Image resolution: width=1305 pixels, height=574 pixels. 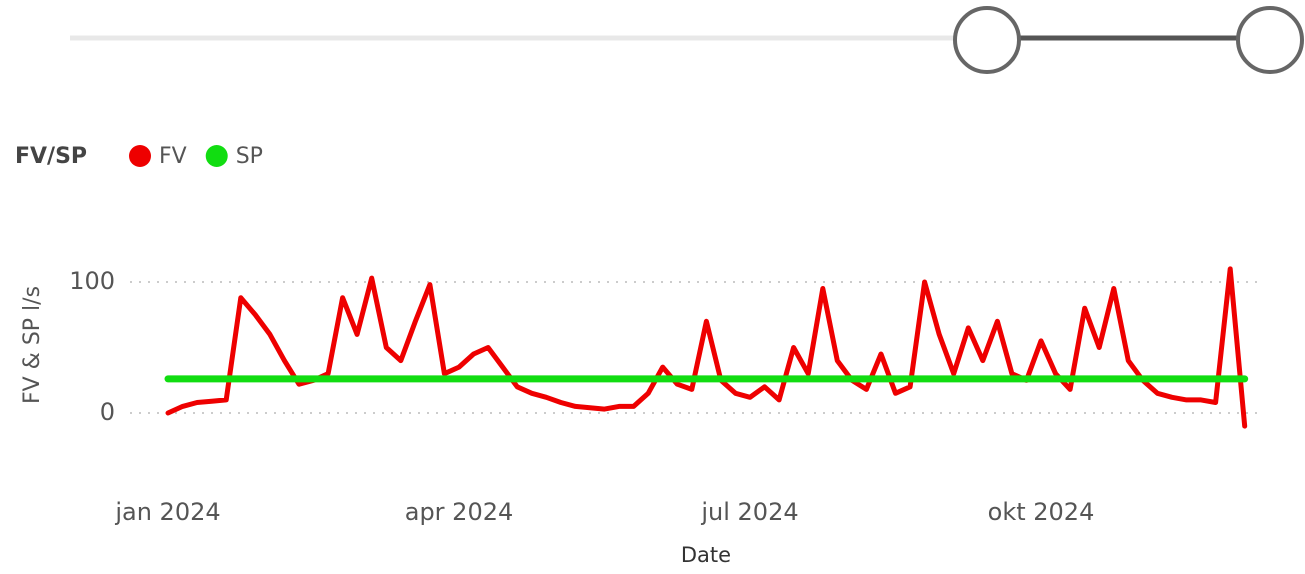 I want to click on legend-label: FV, so click(x=173, y=156).